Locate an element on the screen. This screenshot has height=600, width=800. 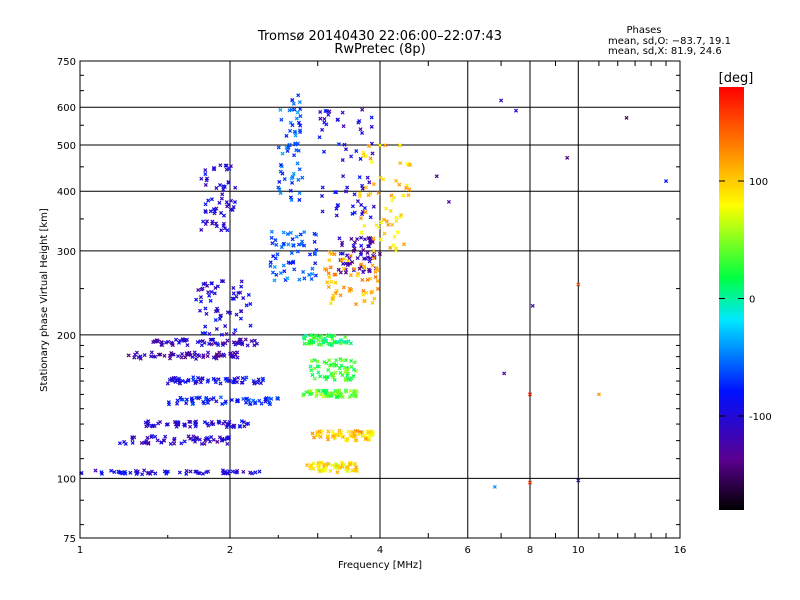
x-tick-label: 16 is located at coordinates (680, 550).